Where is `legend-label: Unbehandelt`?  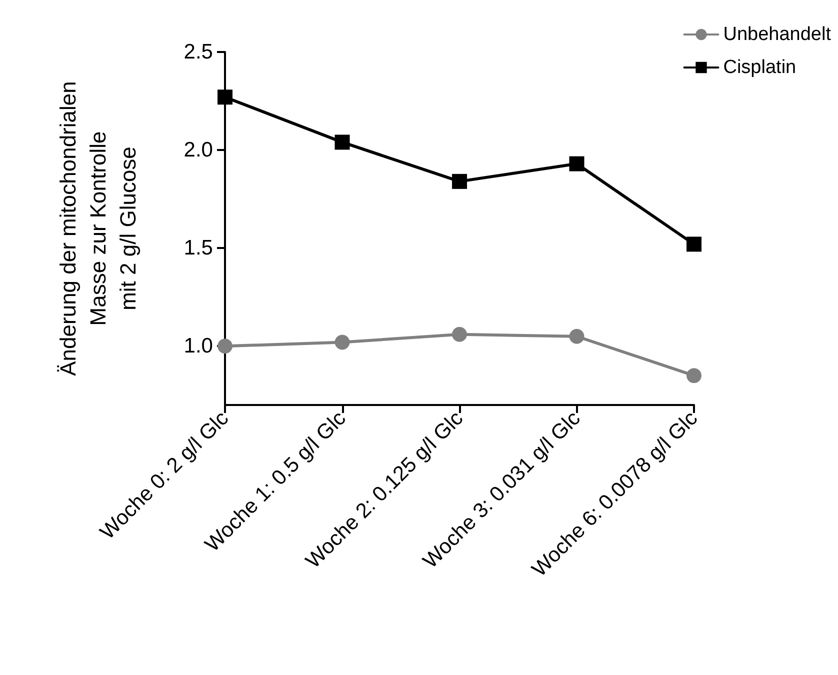 legend-label: Unbehandelt is located at coordinates (777, 34).